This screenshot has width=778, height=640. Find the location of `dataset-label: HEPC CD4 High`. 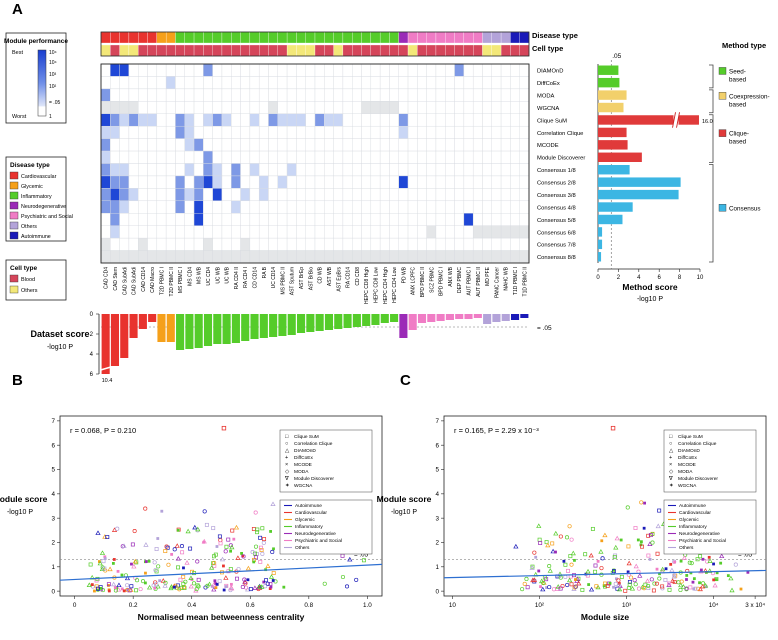

dataset-label: HEPC CD4 High is located at coordinates (386, 285).